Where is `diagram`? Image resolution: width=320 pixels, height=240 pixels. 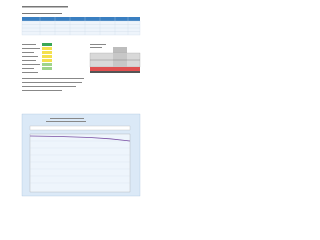 diagram is located at coordinates (115, 58).